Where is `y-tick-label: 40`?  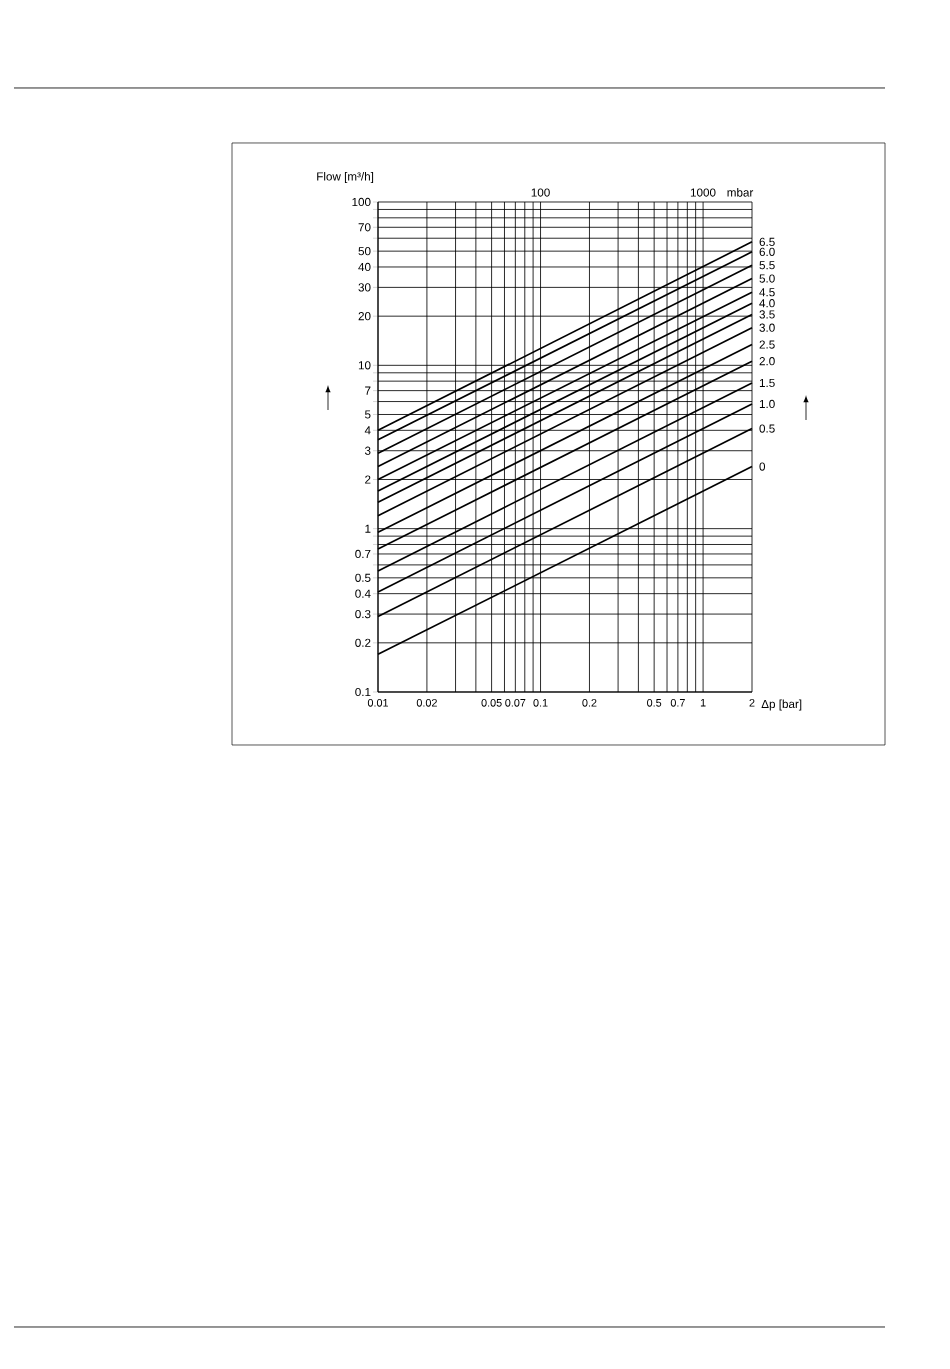 y-tick-label: 40 is located at coordinates (364, 267).